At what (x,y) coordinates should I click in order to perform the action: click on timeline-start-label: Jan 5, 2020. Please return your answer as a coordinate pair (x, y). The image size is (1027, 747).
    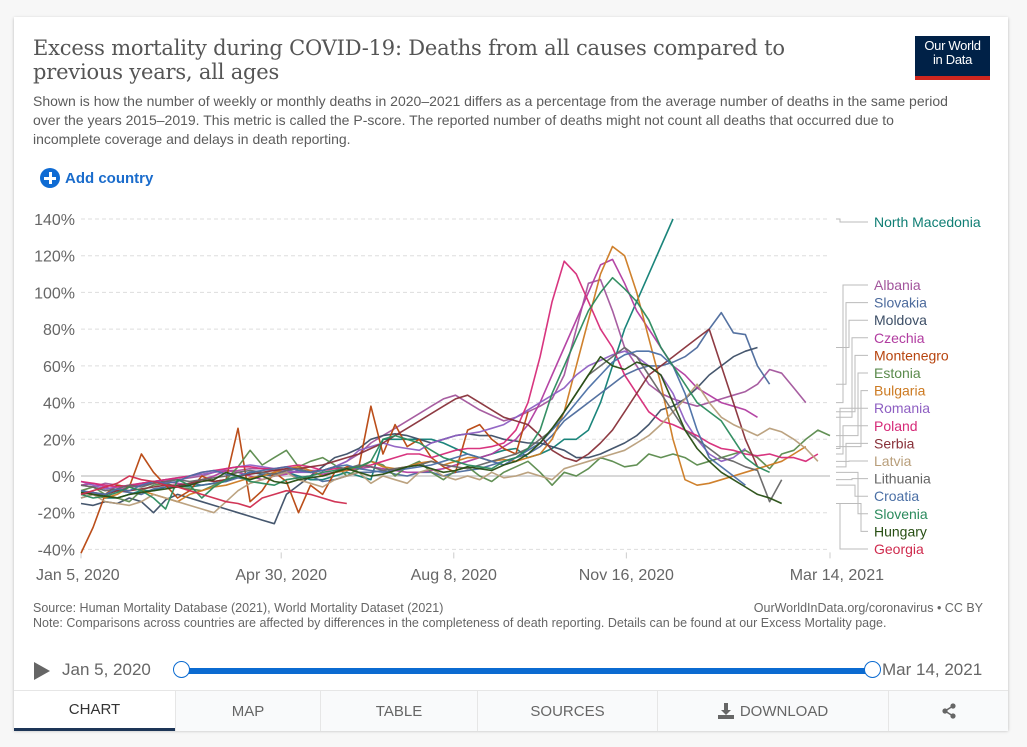
    Looking at the image, I should click on (106, 669).